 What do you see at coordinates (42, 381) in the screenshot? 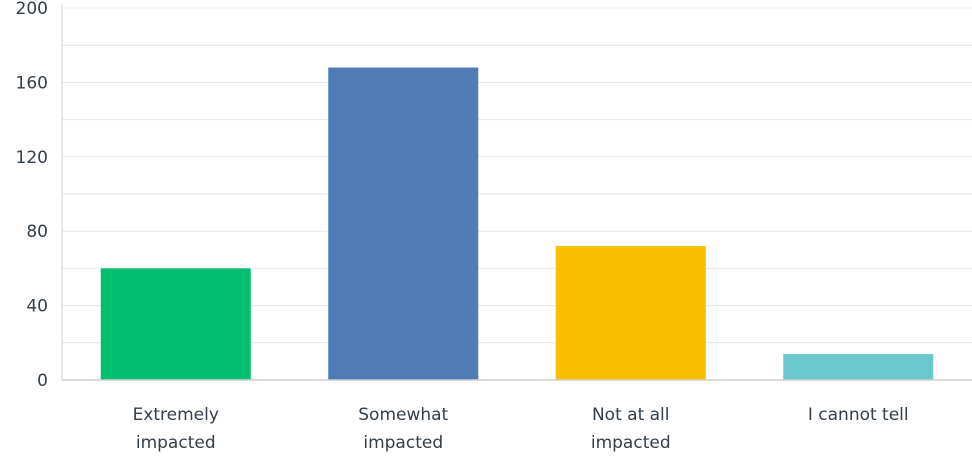
I see `y-tick-label: 0` at bounding box center [42, 381].